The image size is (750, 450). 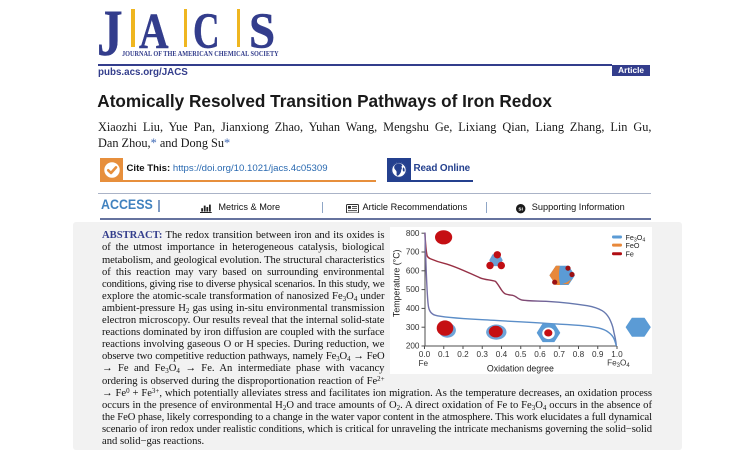 I want to click on svg-text: 0.0, so click(x=425, y=354).